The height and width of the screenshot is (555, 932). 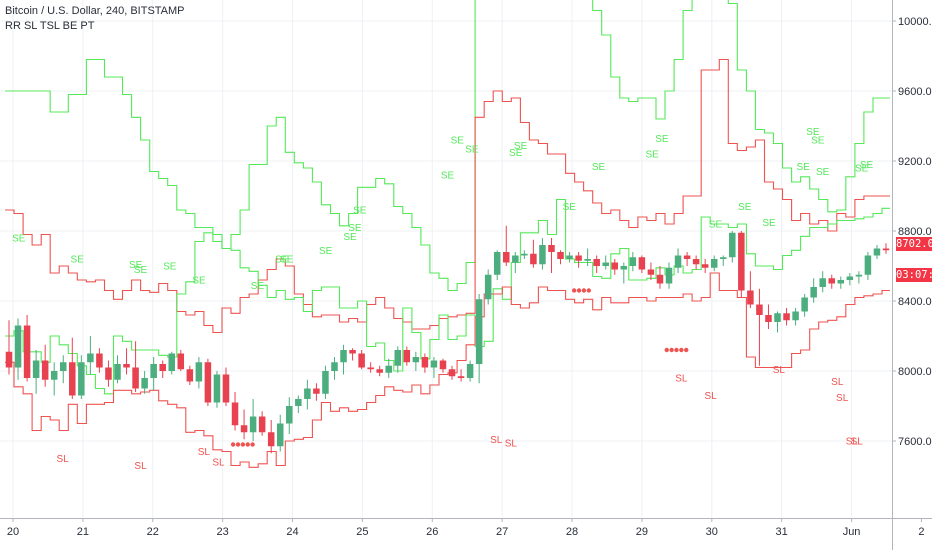 What do you see at coordinates (432, 532) in the screenshot?
I see `x-tick-label: 26` at bounding box center [432, 532].